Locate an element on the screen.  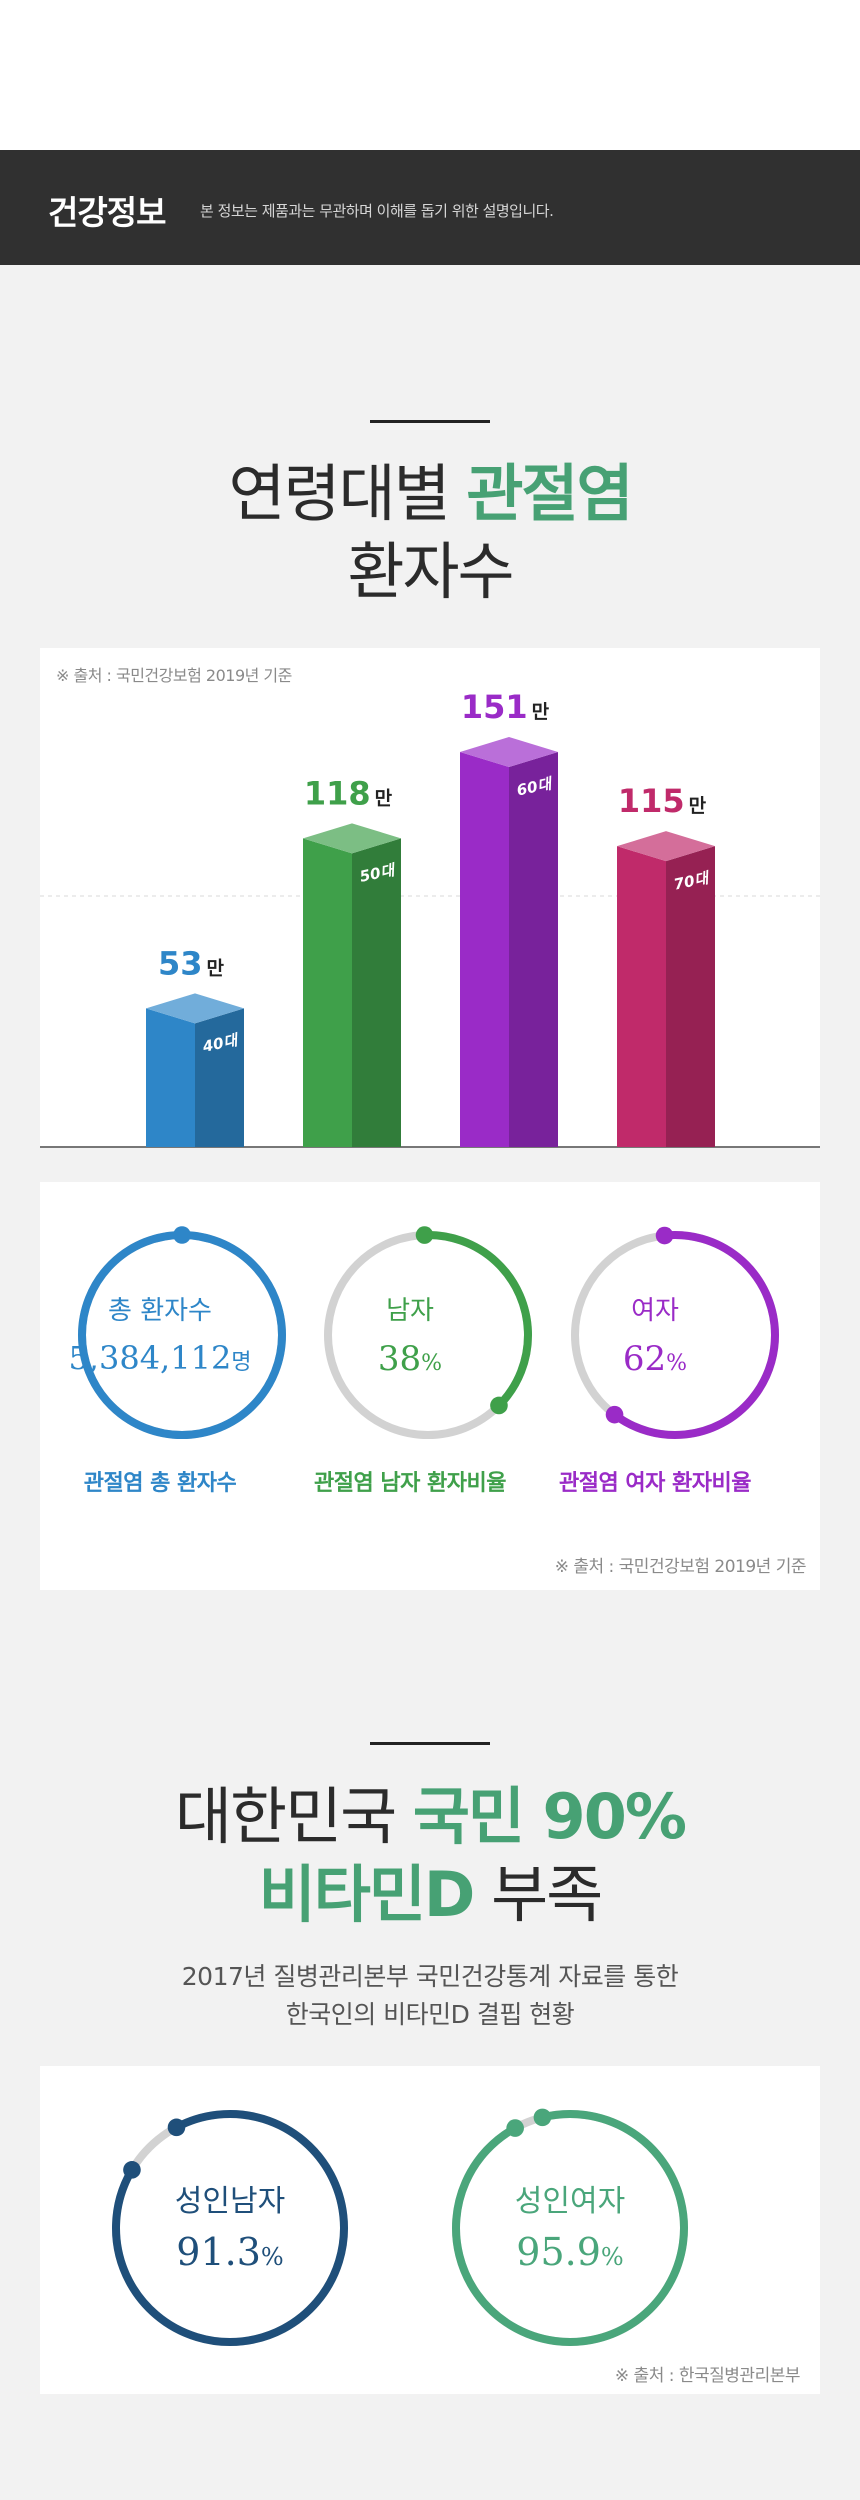
bar-value-label: 115 만 is located at coordinates (662, 801).